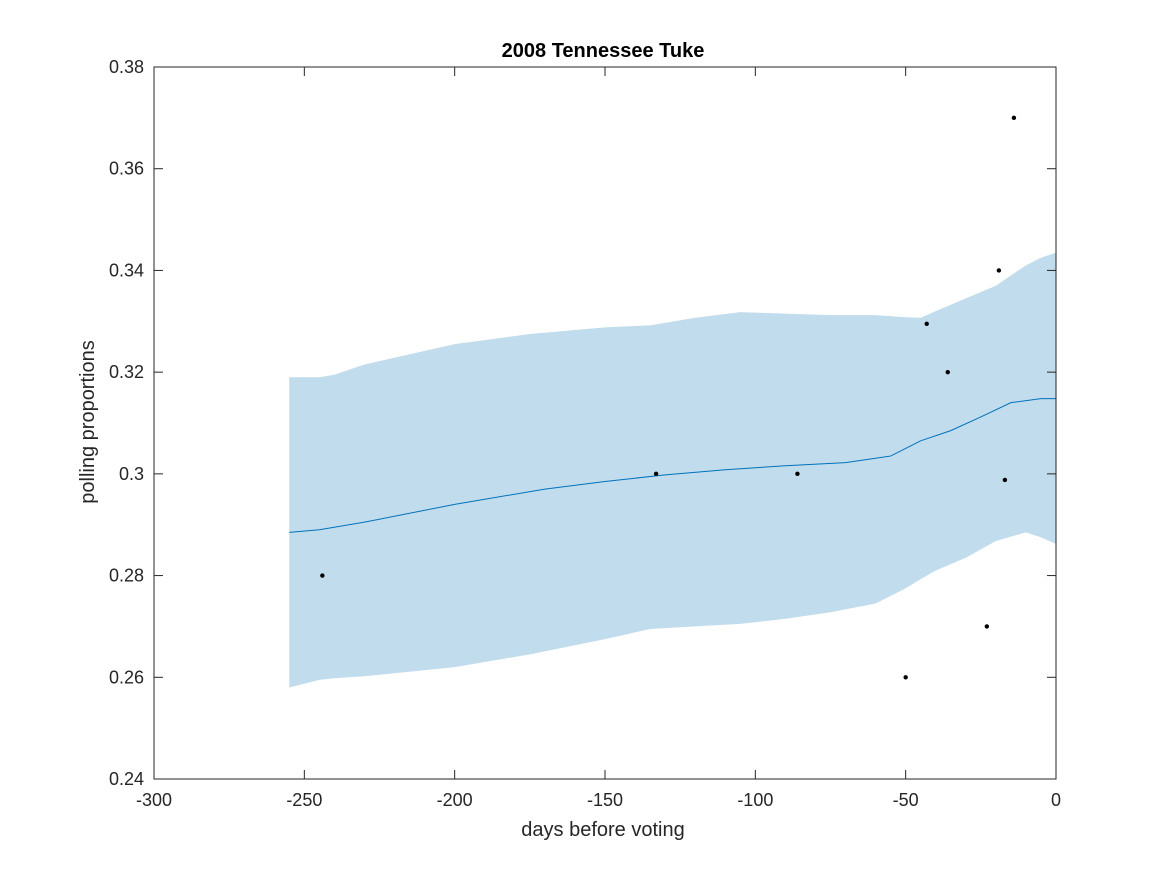 This screenshot has width=1167, height=875. What do you see at coordinates (304, 800) in the screenshot?
I see `x-tick-label: -250` at bounding box center [304, 800].